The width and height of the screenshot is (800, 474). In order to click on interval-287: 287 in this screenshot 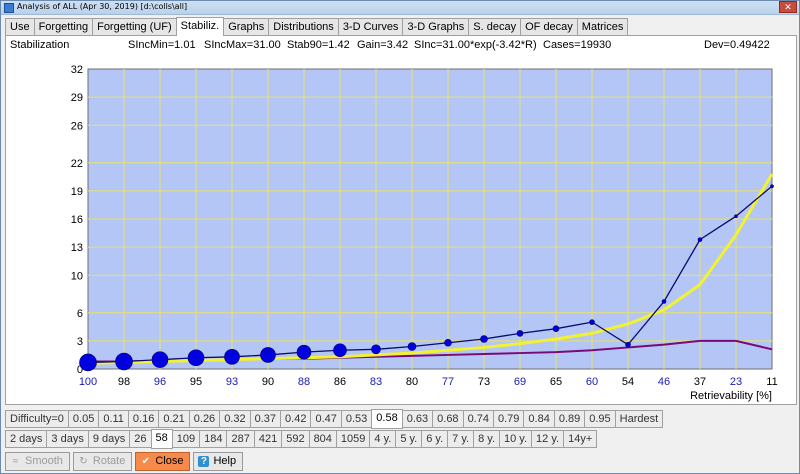, I will do `click(240, 439)`.